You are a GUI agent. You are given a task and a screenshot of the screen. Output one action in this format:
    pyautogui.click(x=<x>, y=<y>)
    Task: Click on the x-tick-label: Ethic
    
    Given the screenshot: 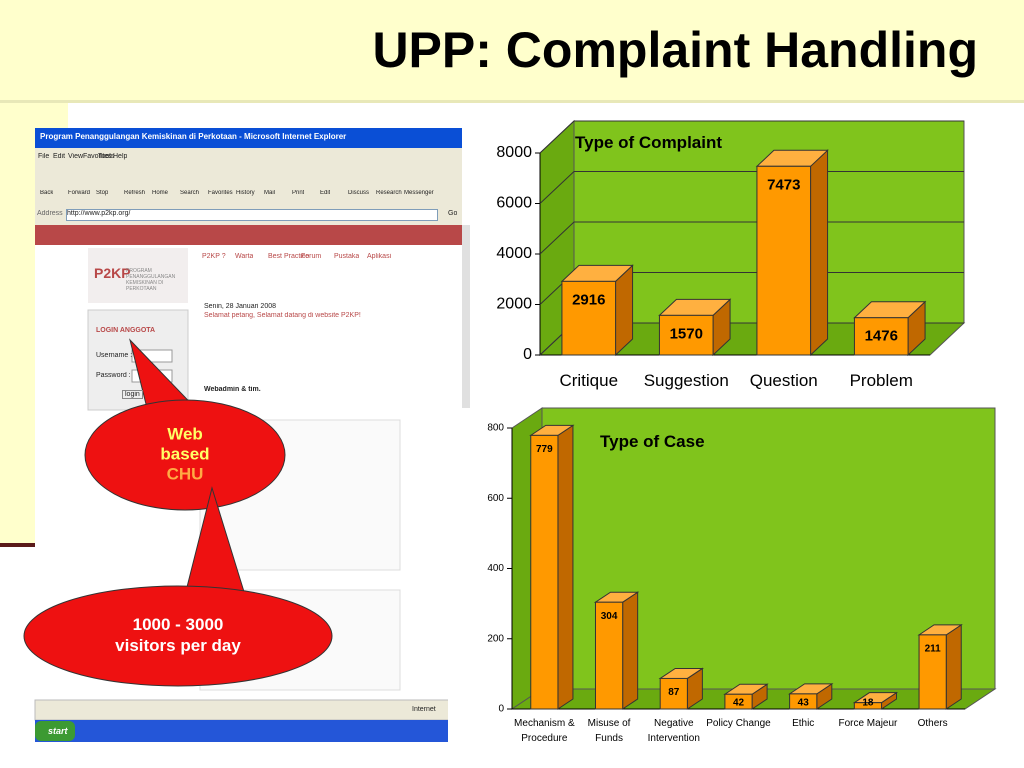 What is the action you would take?
    pyautogui.click(x=803, y=723)
    